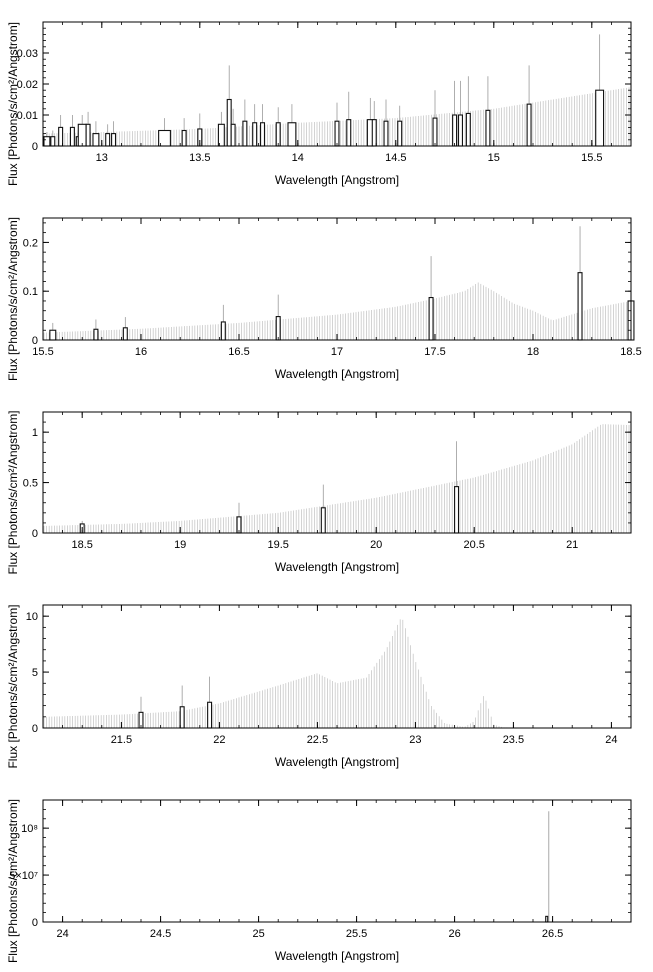 The image size is (653, 972). I want to click on x-tick-label: 21.5, so click(121, 740).